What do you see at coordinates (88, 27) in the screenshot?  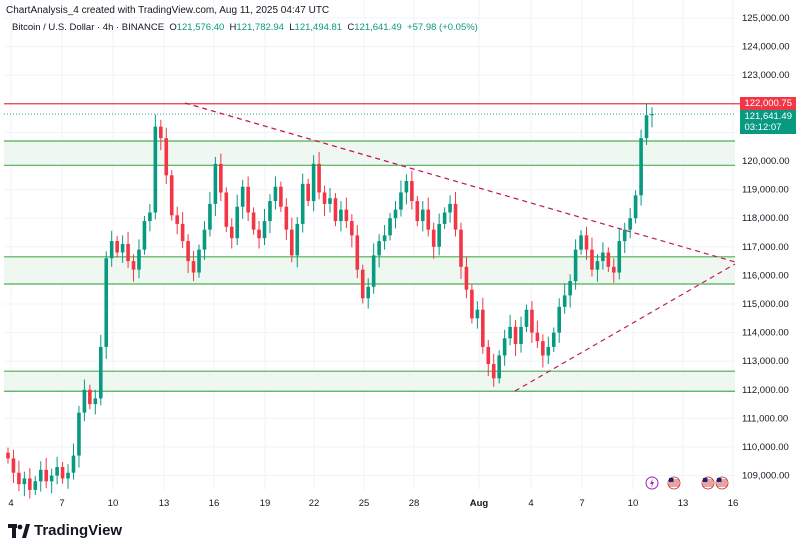 I see `symbol-name: Bitcoin / U.S. Dollar · 4h · BINANCE` at bounding box center [88, 27].